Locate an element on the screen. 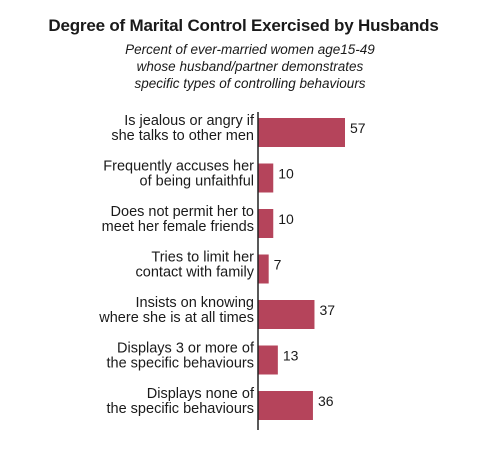 The image size is (487, 462). value-label-1: 10 is located at coordinates (286, 174).